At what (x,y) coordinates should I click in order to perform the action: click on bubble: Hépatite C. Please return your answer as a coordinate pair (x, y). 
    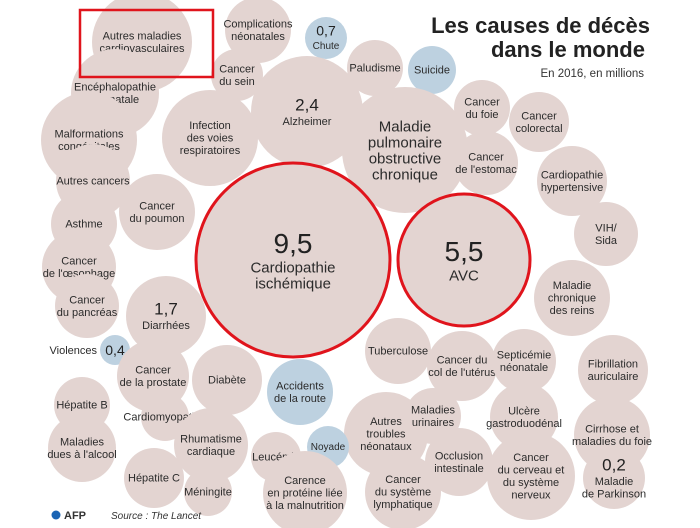
    Looking at the image, I should click on (154, 478).